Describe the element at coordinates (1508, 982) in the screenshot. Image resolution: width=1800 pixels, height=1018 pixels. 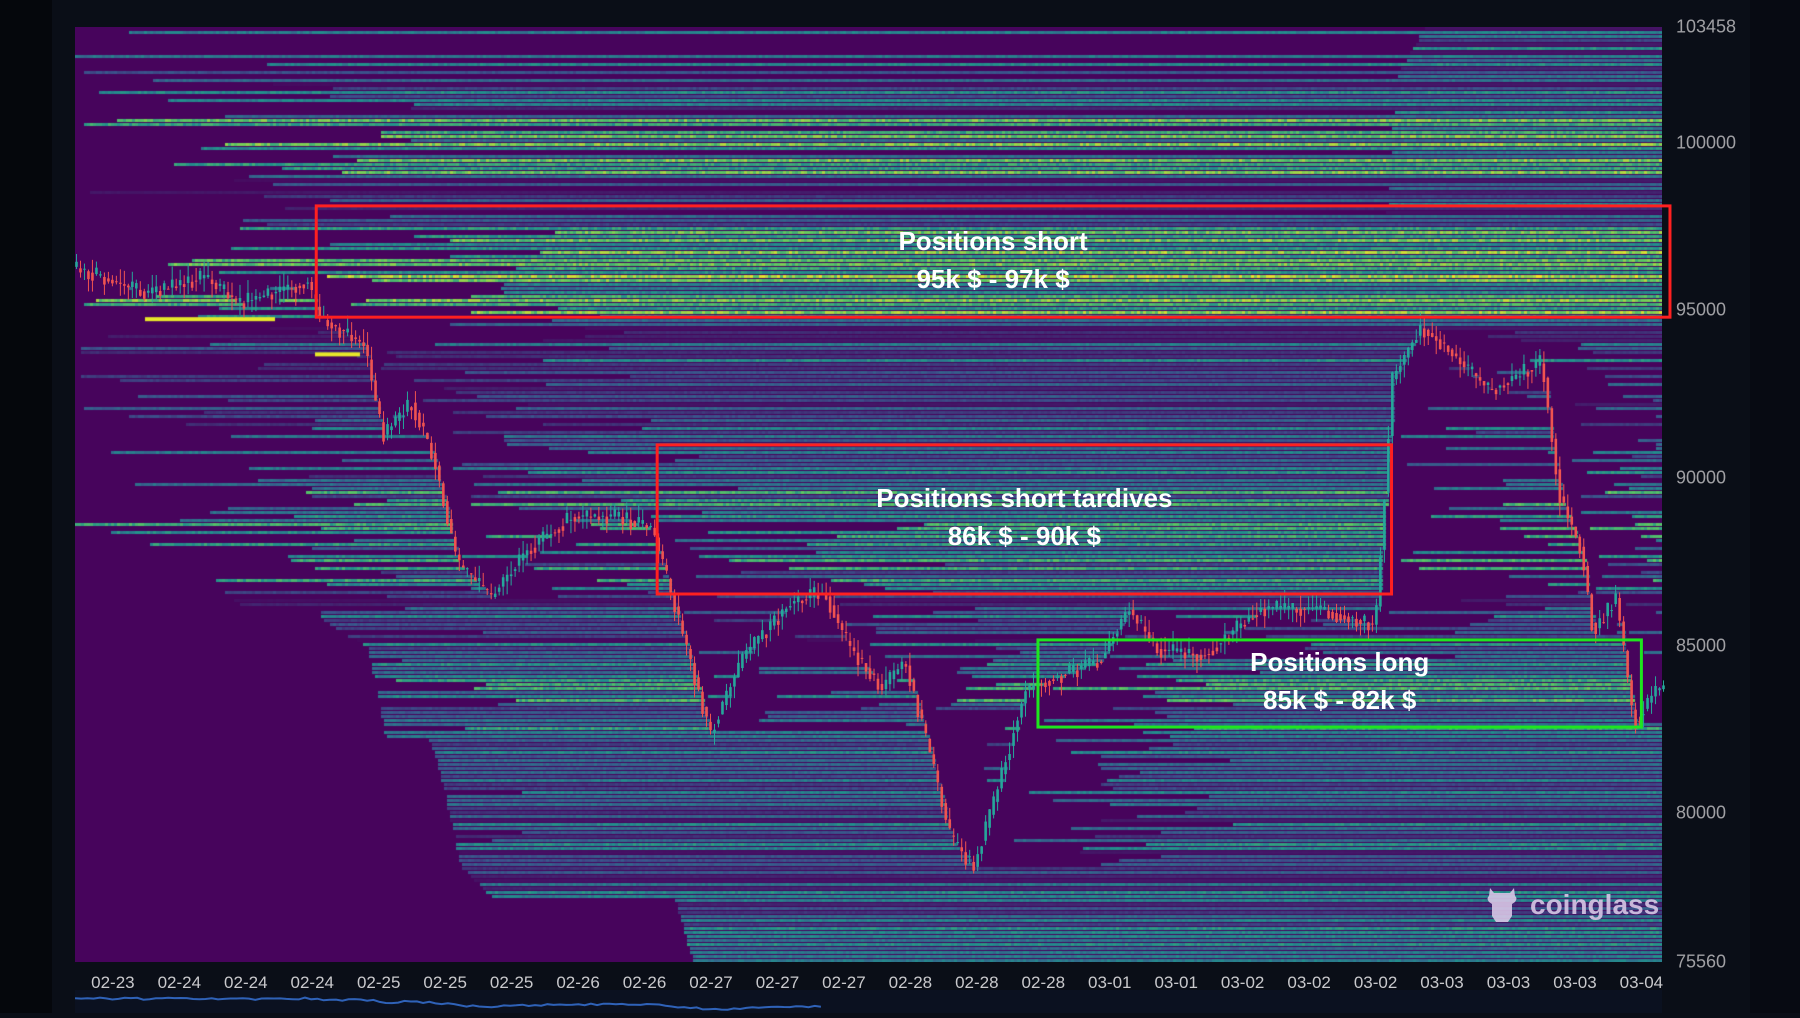
I see `x-tick-label: 03-03` at that location.